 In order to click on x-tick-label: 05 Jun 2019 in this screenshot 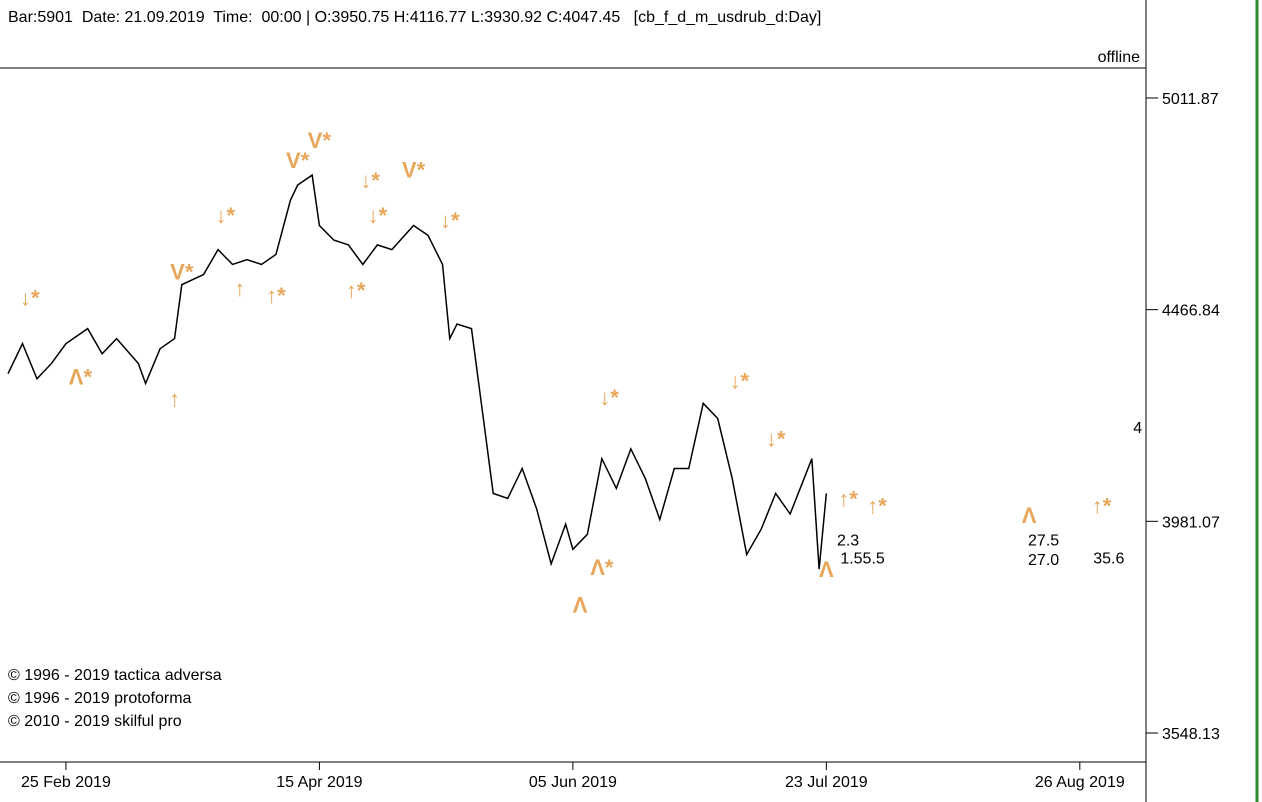, I will do `click(573, 782)`.